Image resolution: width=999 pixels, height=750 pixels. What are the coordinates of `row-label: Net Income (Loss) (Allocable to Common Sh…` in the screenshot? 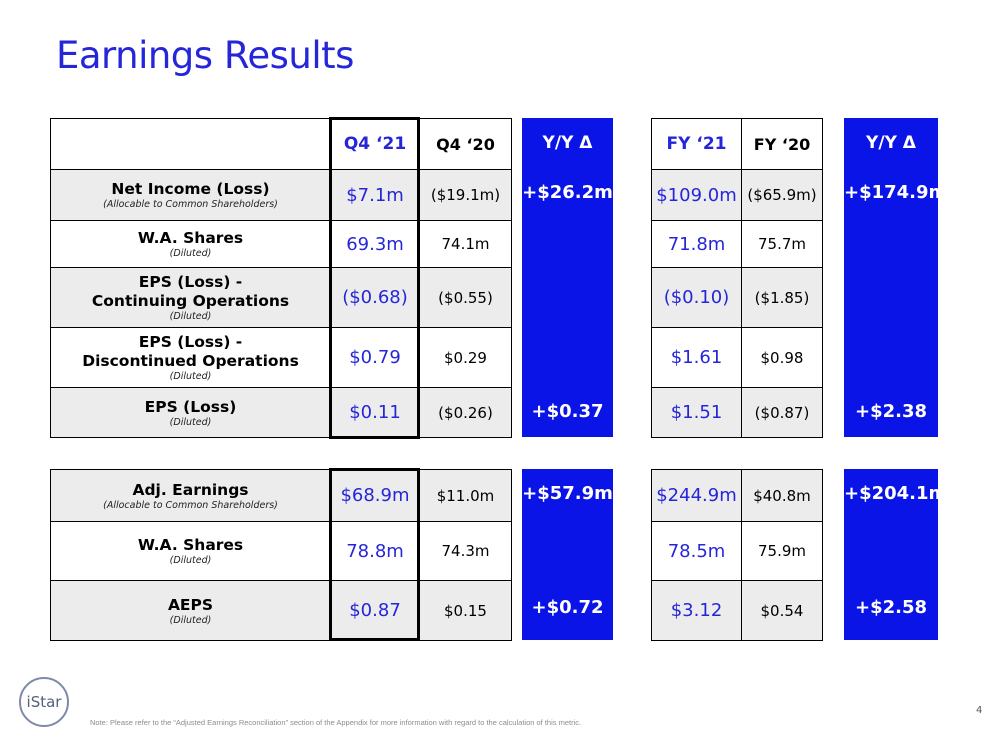 It's located at (190, 195).